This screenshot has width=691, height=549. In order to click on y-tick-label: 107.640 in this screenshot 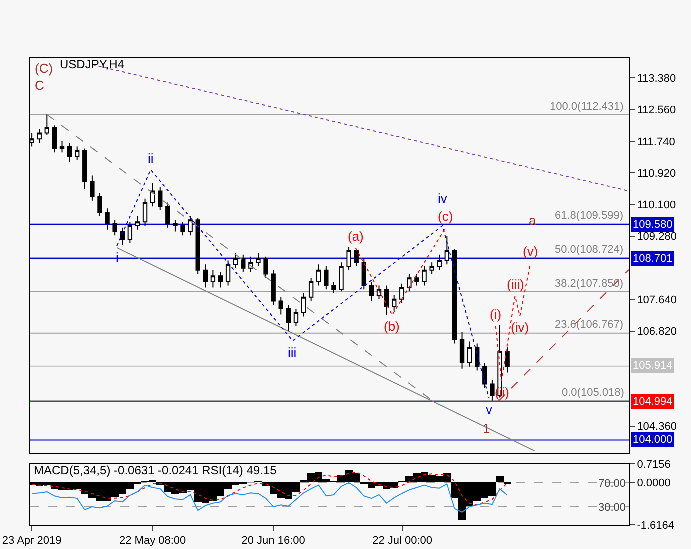, I will do `click(657, 300)`.